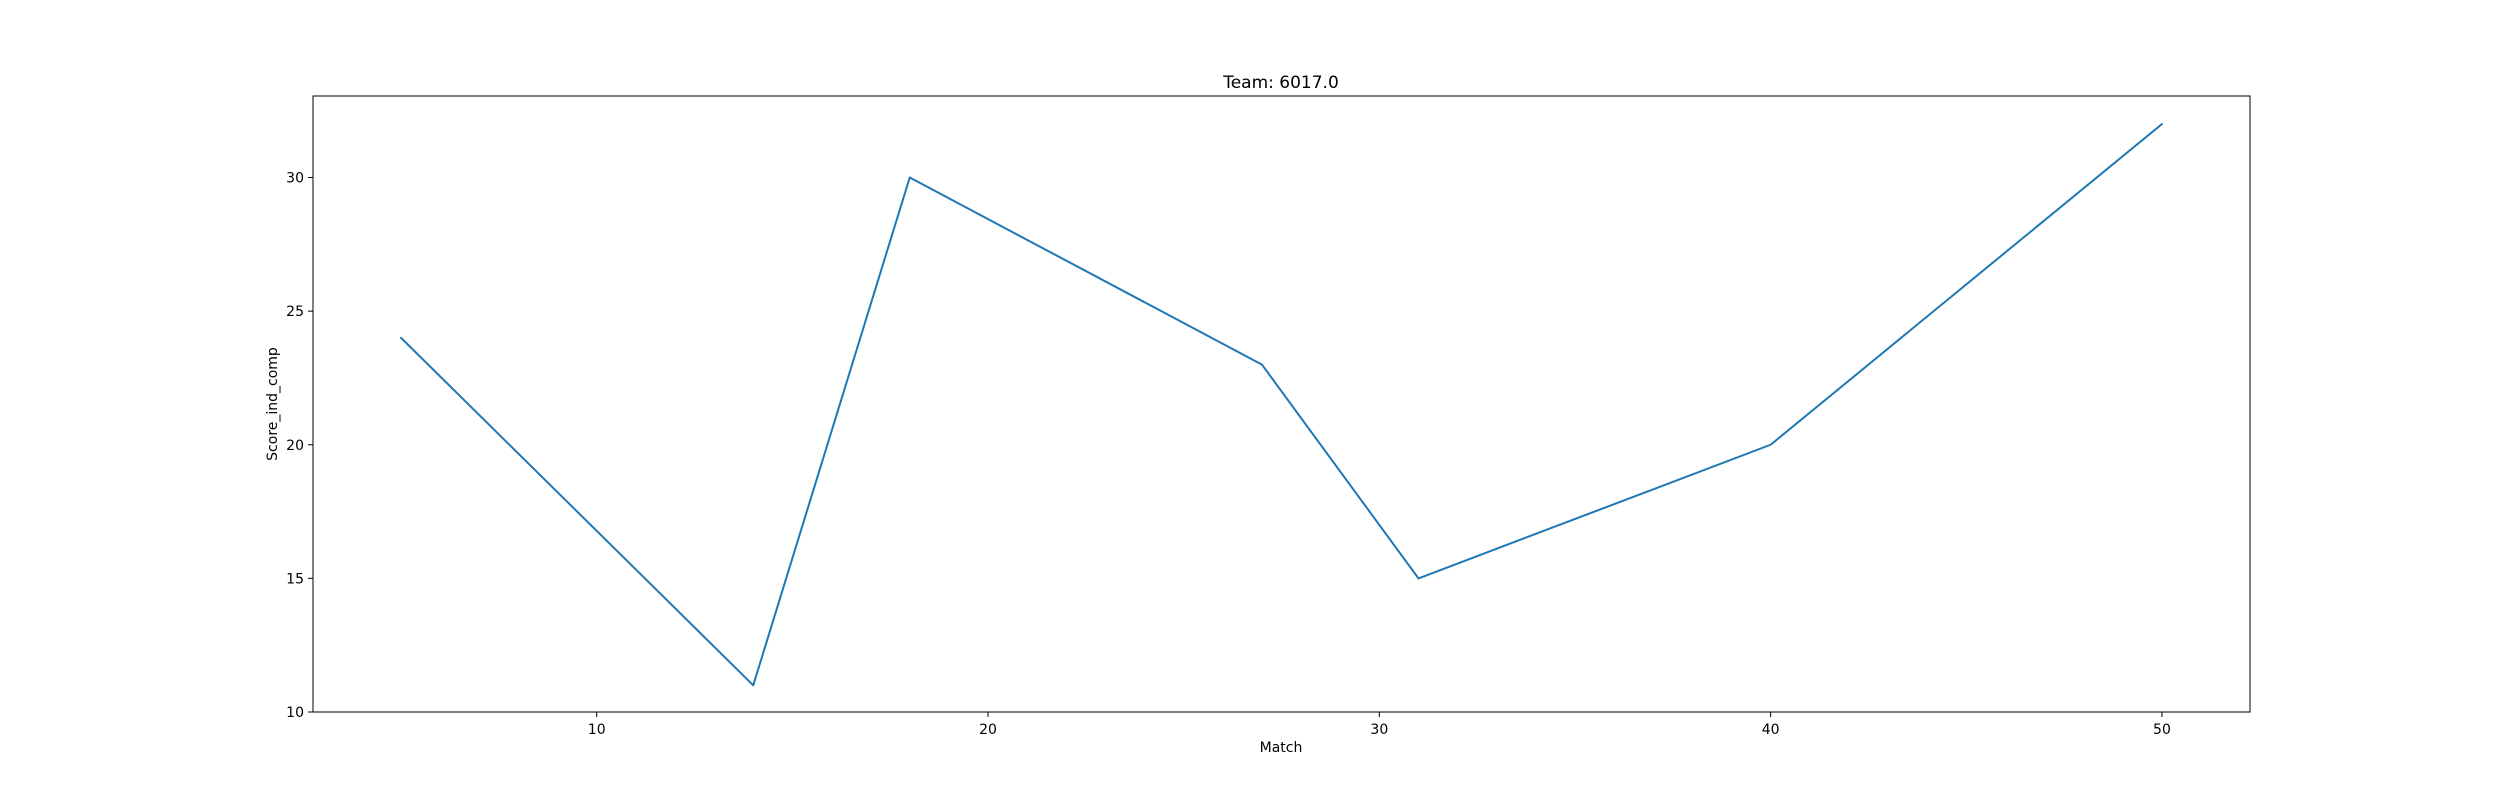 This screenshot has width=2500, height=800. Describe the element at coordinates (295, 312) in the screenshot. I see `y-tick-label: 25` at that location.